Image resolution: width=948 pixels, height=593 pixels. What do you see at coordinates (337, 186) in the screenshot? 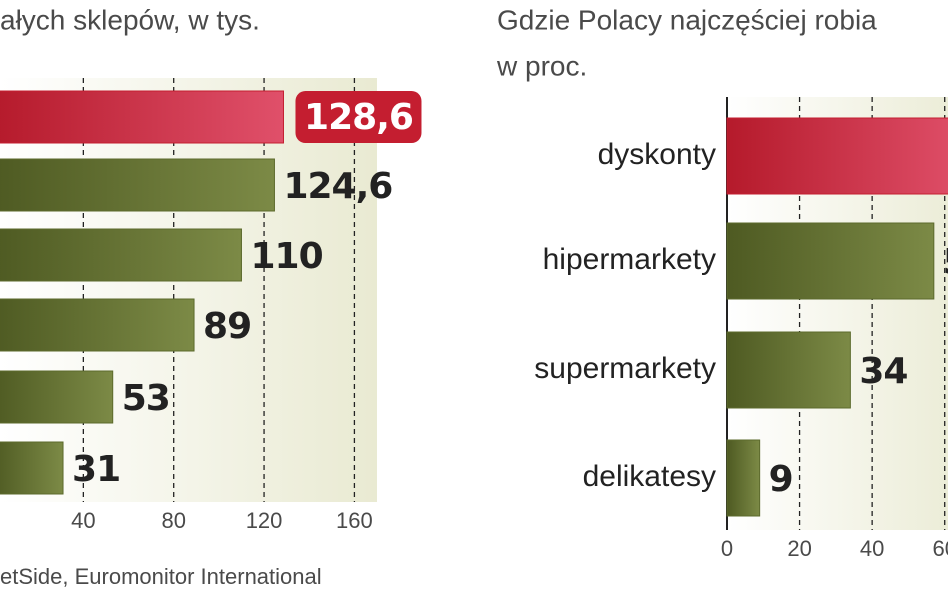
I see `value-label: 124,6` at bounding box center [337, 186].